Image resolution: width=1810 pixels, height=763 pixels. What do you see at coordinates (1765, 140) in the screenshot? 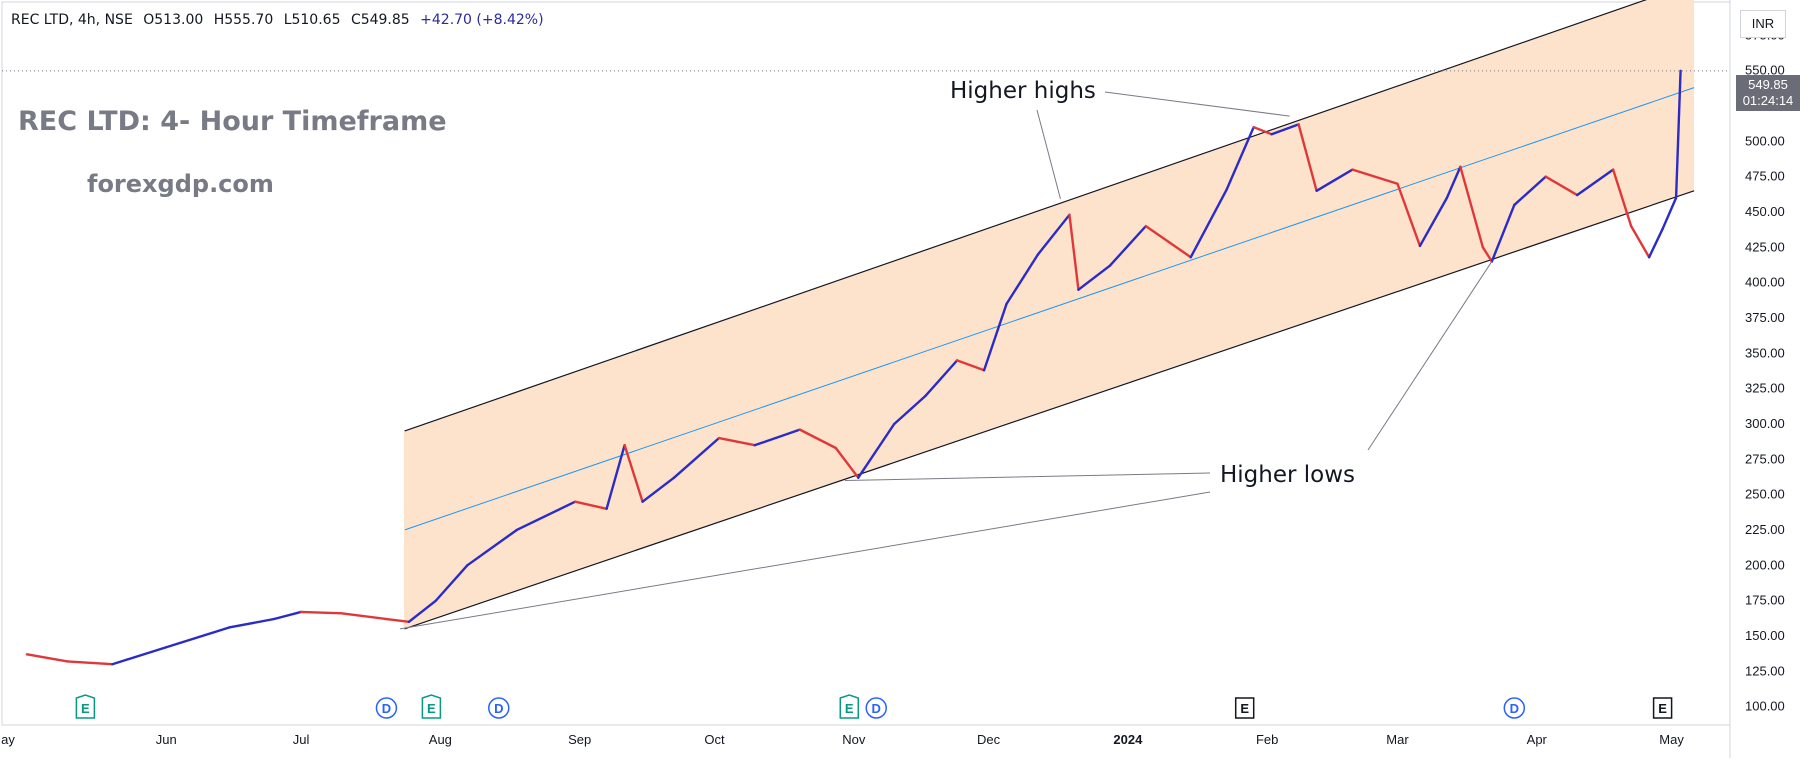
I see `price-tick-label: 500.00` at bounding box center [1765, 140].